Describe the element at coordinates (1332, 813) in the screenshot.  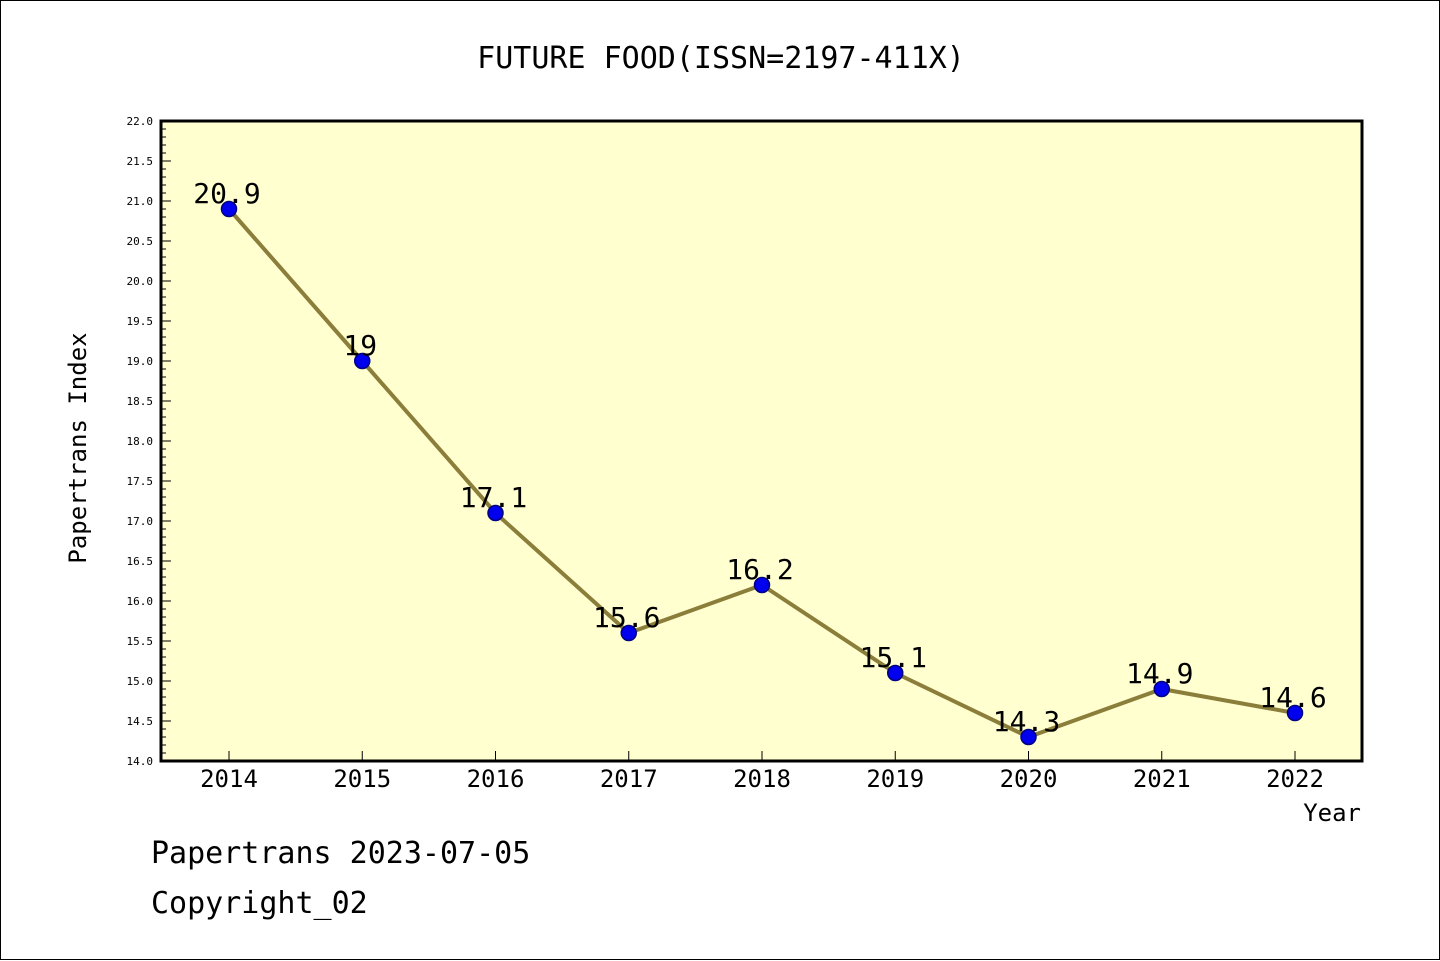
I see `x-axis-label: Year` at that location.